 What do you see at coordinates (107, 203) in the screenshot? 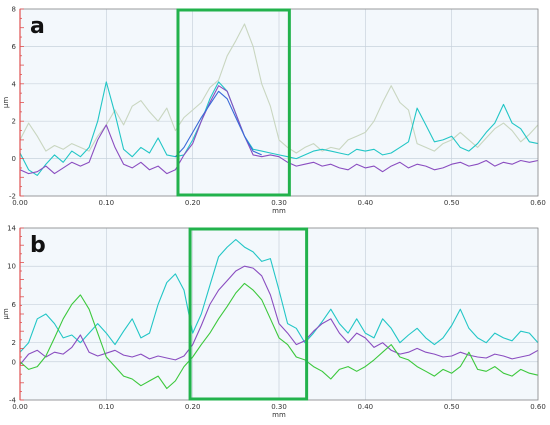
I see `panel-a-x-tick-label: 0.10` at bounding box center [107, 203].